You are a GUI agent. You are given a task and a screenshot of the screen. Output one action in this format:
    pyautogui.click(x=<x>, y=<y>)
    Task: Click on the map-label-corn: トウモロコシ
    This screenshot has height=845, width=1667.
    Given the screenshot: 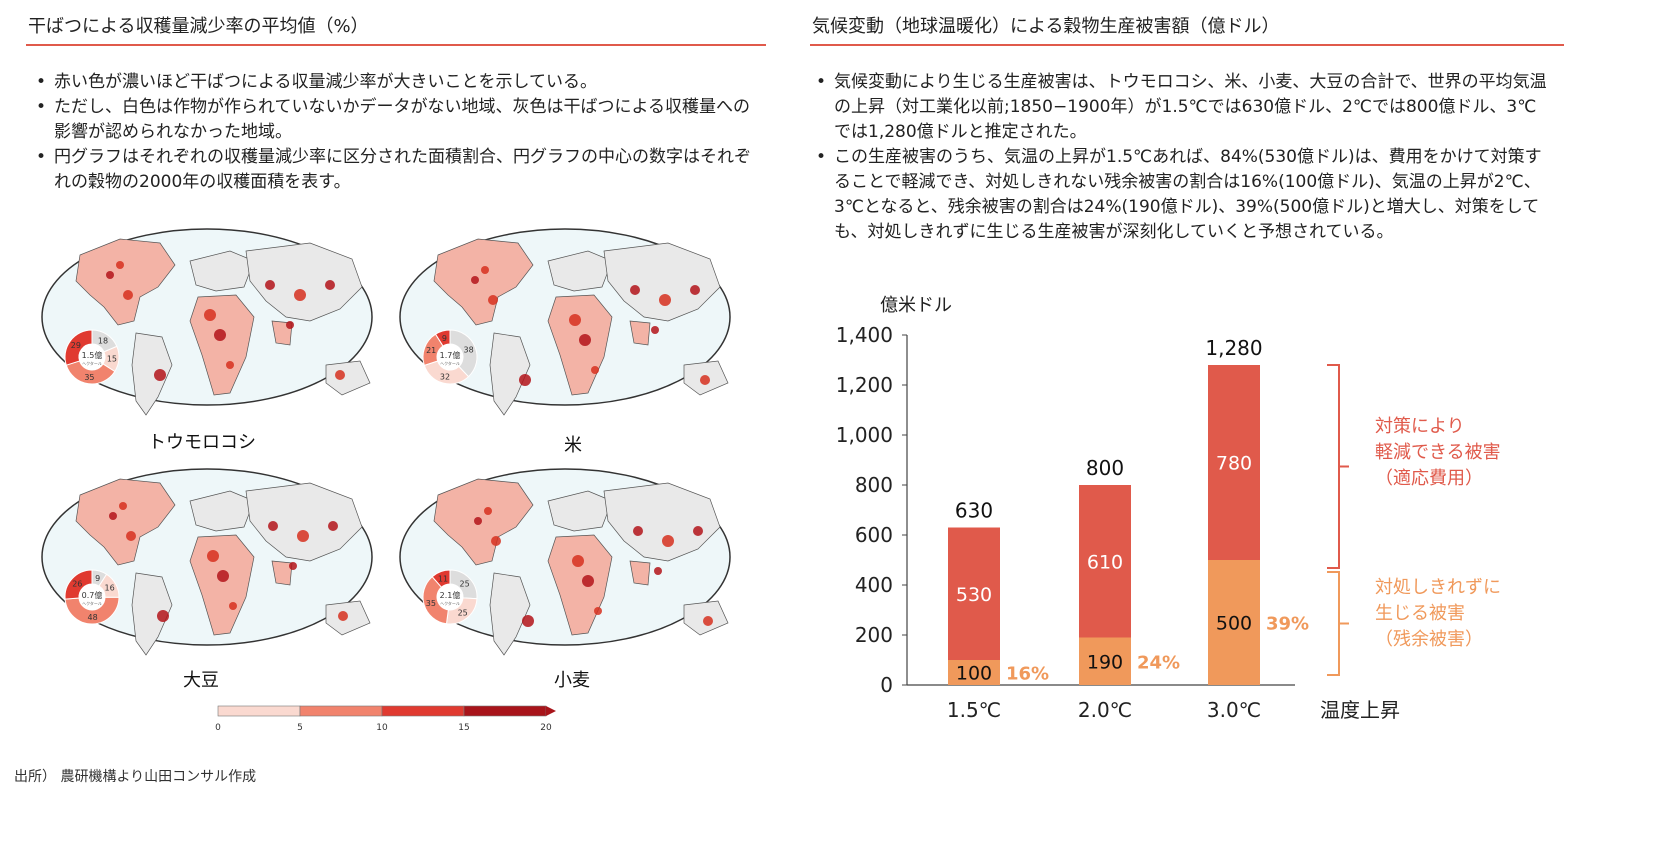 What is the action you would take?
    pyautogui.click(x=202, y=442)
    